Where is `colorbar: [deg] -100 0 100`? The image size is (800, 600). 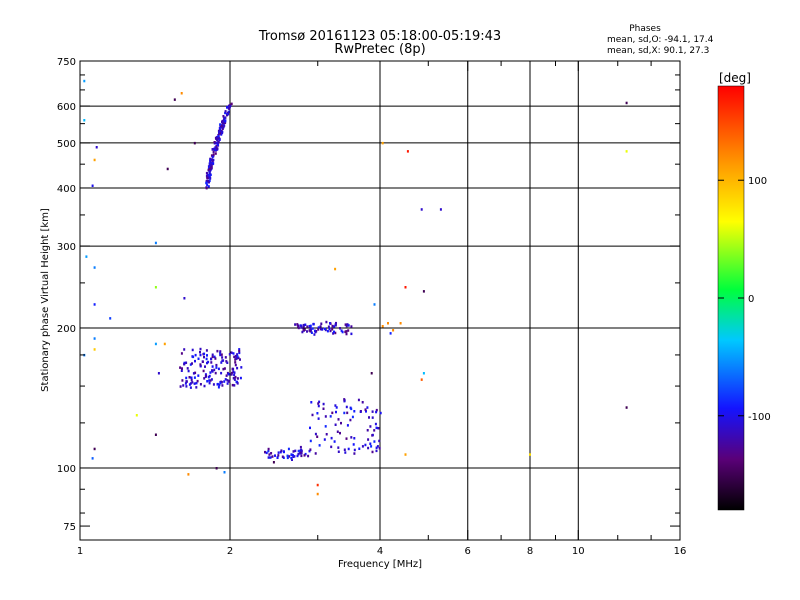
colorbar: [deg] -100 0 100 is located at coordinates (744, 291).